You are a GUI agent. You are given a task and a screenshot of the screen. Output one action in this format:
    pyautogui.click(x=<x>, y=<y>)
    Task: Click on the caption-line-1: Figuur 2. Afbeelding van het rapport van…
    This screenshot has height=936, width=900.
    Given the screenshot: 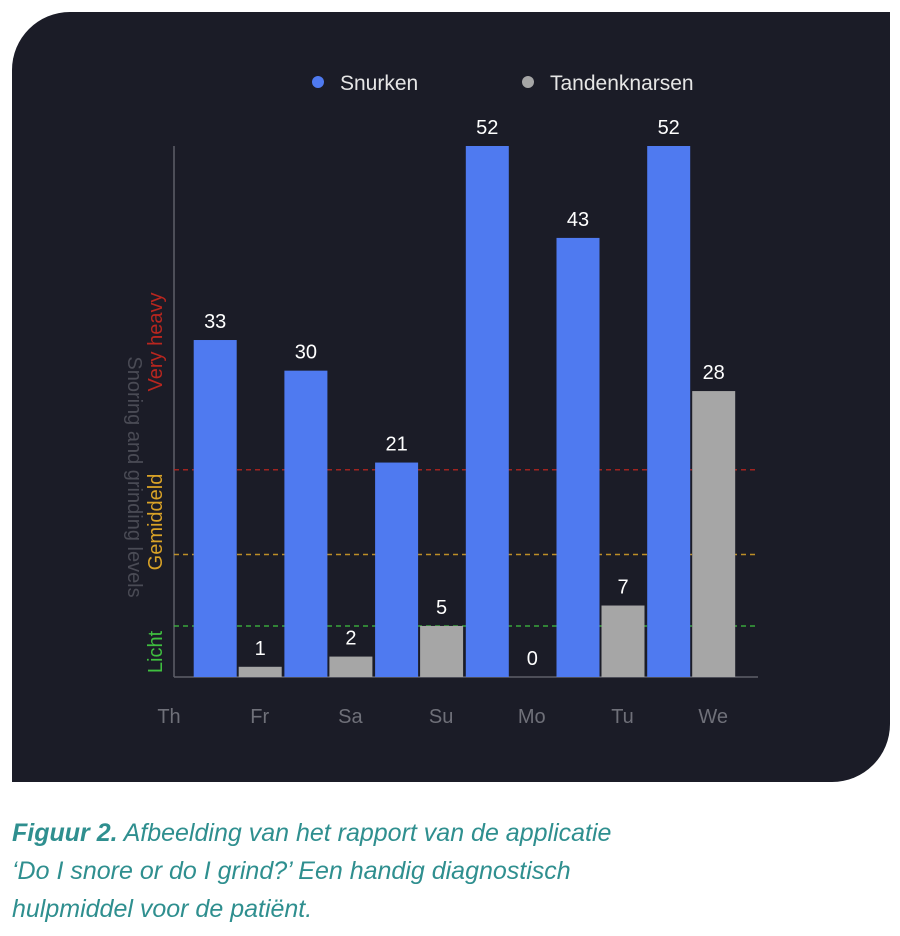 What is the action you would take?
    pyautogui.click(x=447, y=833)
    